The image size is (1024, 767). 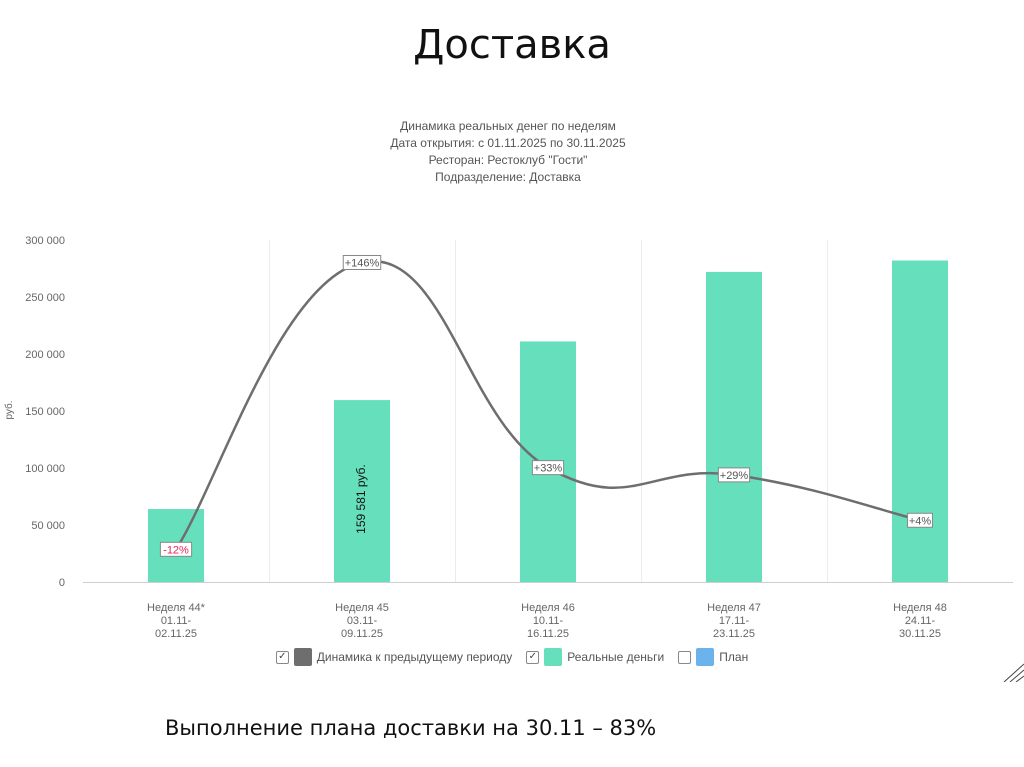 What do you see at coordinates (734, 657) in the screenshot?
I see `legend-label-plan: План` at bounding box center [734, 657].